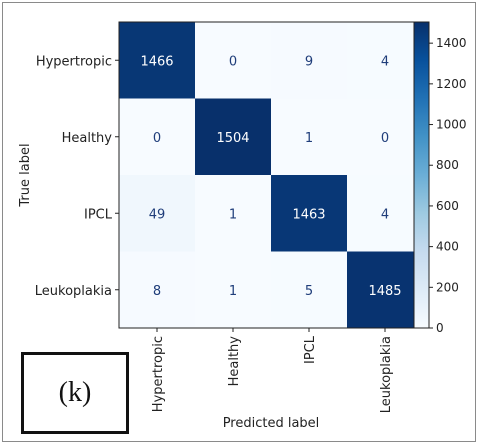 The height and width of the screenshot is (446, 480). What do you see at coordinates (440, 328) in the screenshot?
I see `colorbar-tick-label: 0` at bounding box center [440, 328].